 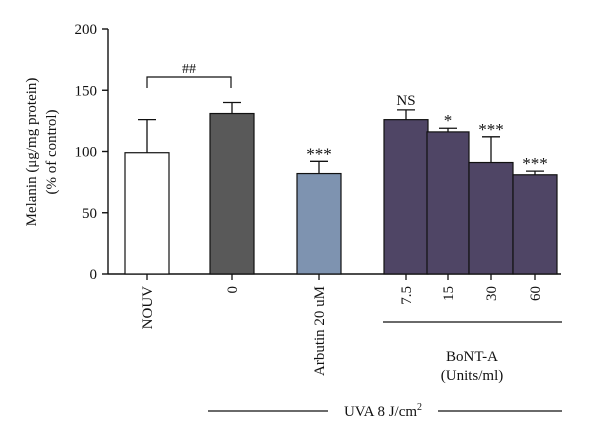 What do you see at coordinates (52, 152) in the screenshot?
I see `y-axis-label-line2: (% of control)` at bounding box center [52, 152].